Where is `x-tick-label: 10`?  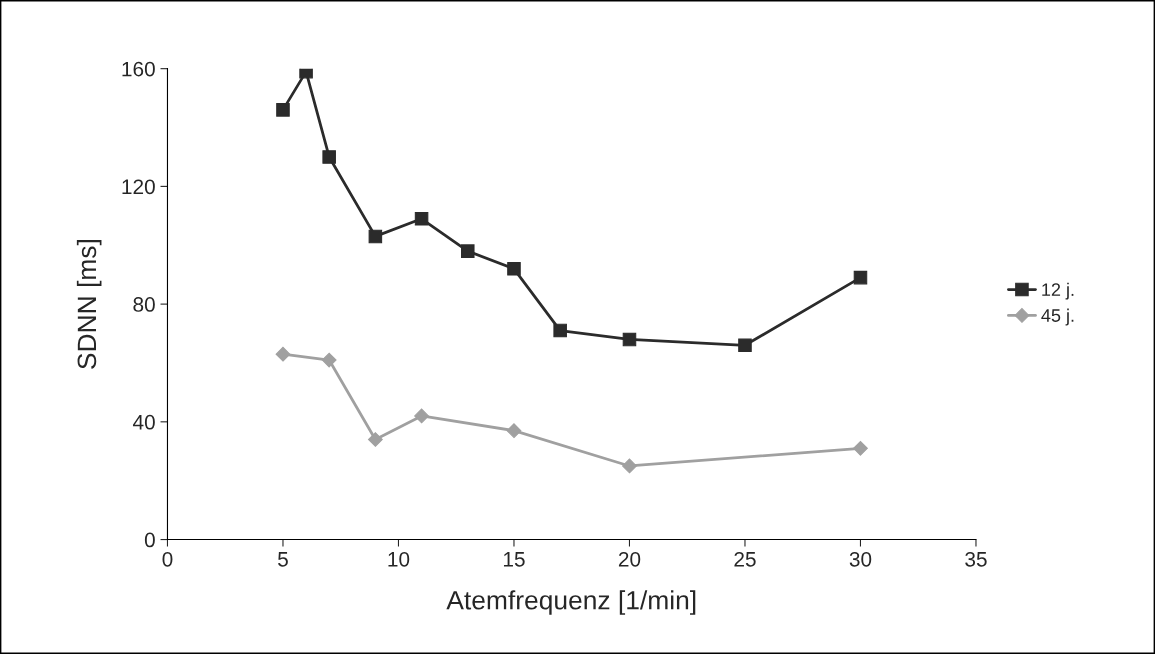
x-tick-label: 10 is located at coordinates (399, 559).